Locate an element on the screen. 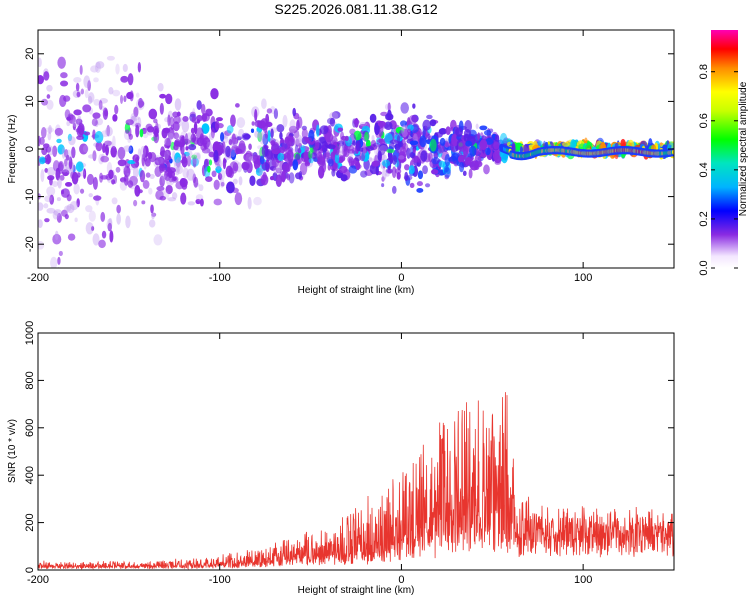  x-tick-label: 0 is located at coordinates (401, 278).